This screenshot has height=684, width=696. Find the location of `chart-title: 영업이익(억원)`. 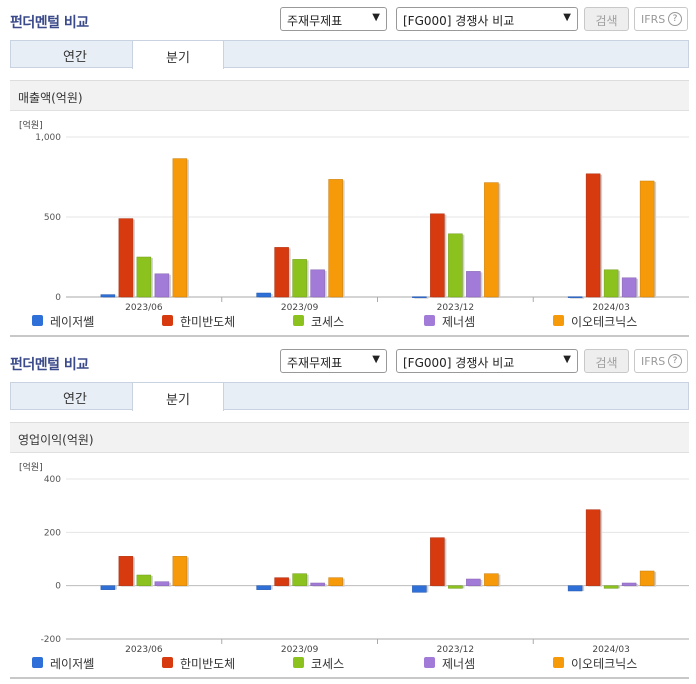

chart-title: 영업이익(억원) is located at coordinates (56, 440).